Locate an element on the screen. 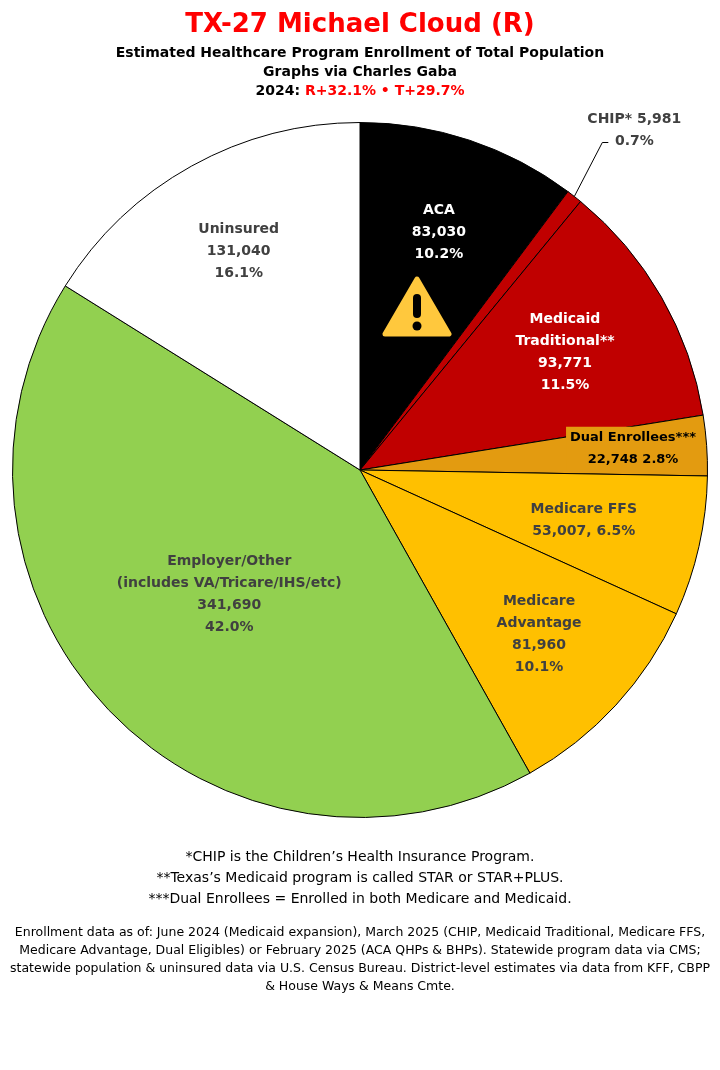  text: *CHIP is the Children’s Health Insurance Program. is located at coordinates (360, 856).